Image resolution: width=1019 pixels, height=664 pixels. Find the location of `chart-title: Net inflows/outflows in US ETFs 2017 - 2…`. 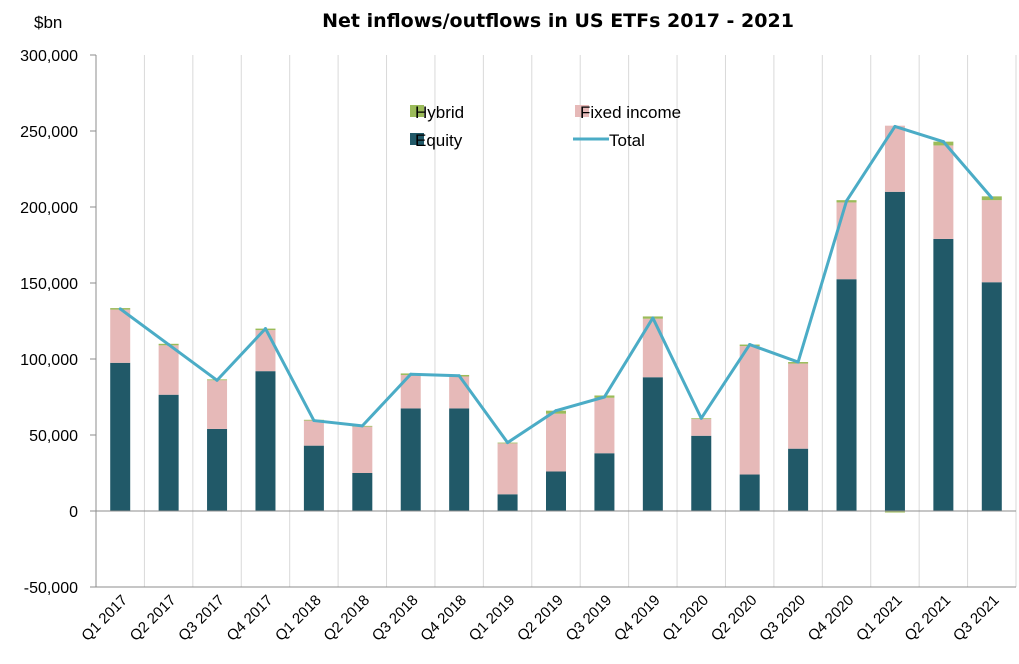

chart-title: Net inflows/outflows in US ETFs 2017 - 2… is located at coordinates (558, 21).